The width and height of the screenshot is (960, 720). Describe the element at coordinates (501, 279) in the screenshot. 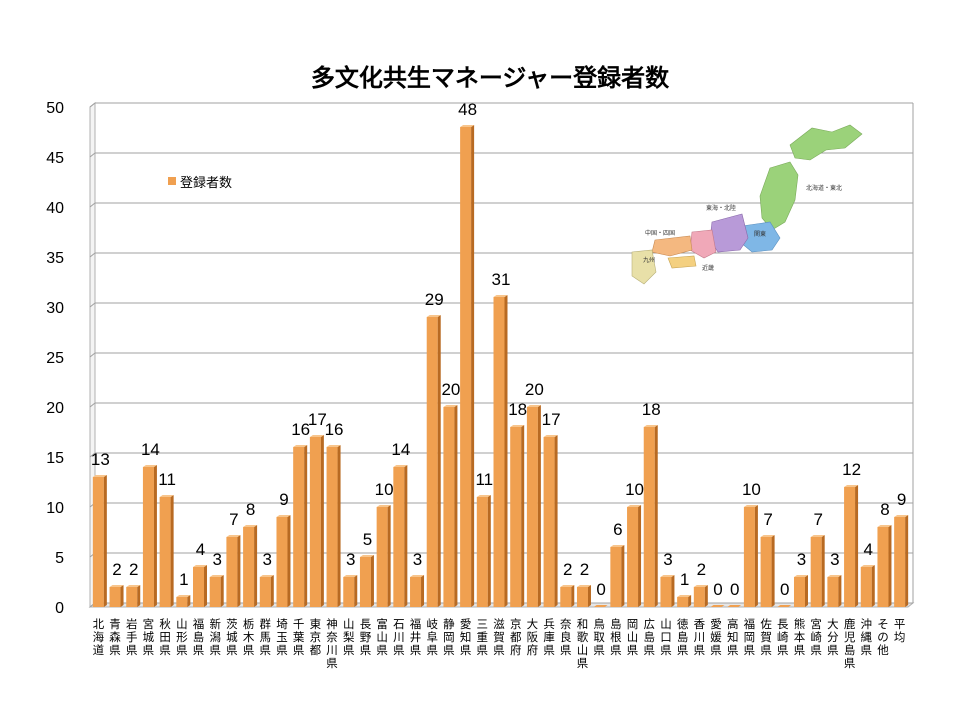

I see `data-label: 31` at that location.